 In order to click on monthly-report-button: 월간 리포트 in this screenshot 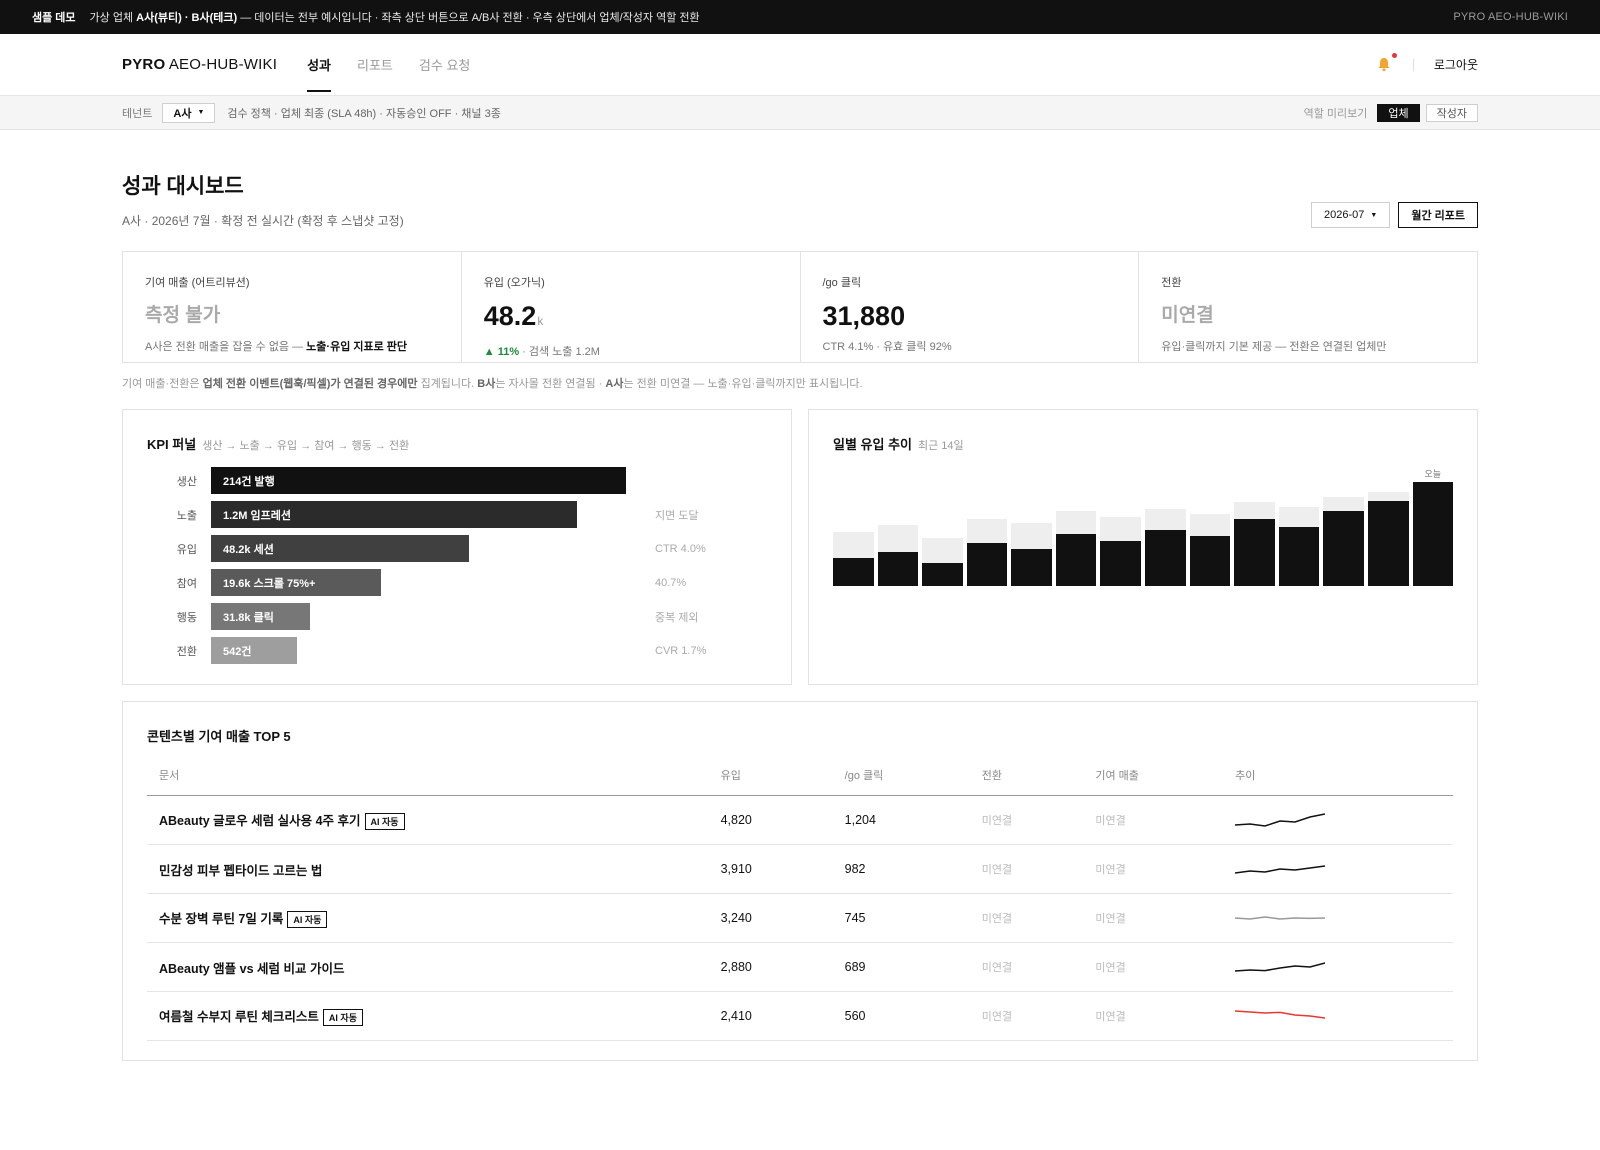, I will do `click(1438, 215)`.